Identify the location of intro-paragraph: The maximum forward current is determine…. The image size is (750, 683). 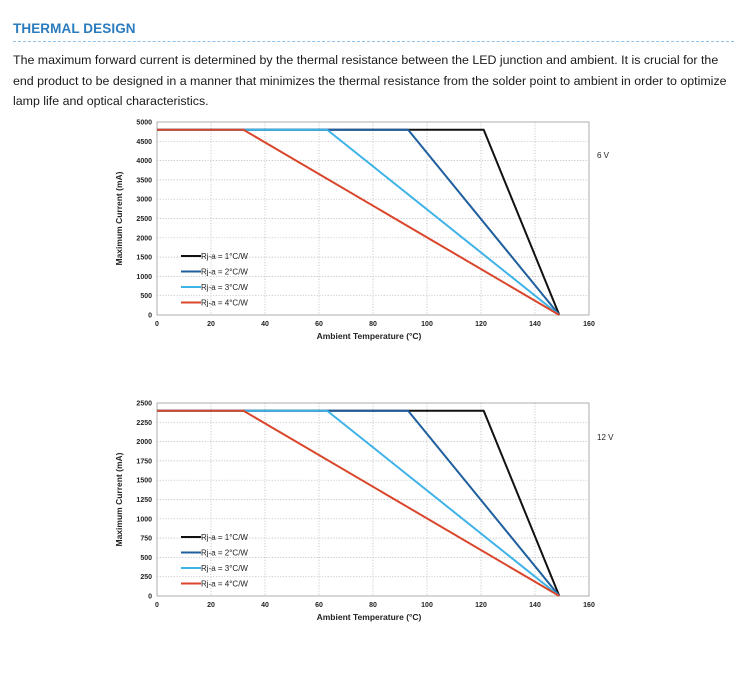
(370, 80).